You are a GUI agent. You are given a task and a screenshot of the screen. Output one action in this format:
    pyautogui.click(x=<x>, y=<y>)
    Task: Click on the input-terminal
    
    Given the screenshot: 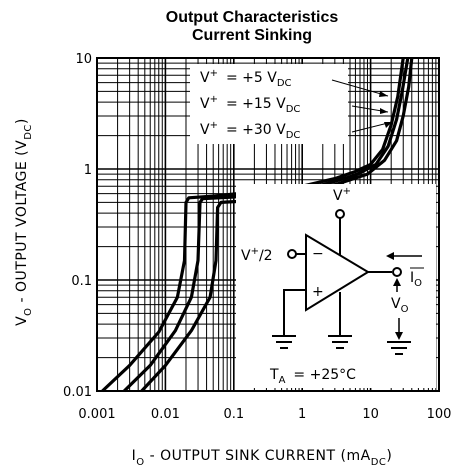 What is the action you would take?
    pyautogui.click(x=292, y=254)
    